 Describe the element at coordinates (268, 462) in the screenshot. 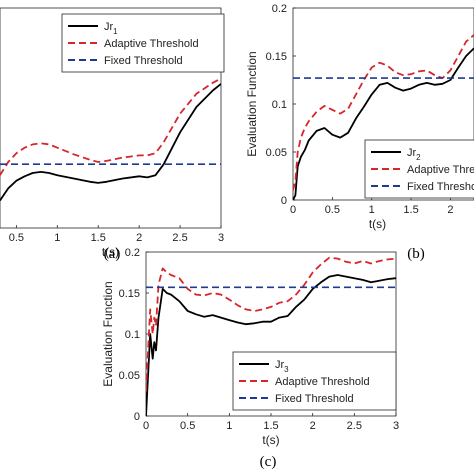

I see `panel-label: (c)` at that location.